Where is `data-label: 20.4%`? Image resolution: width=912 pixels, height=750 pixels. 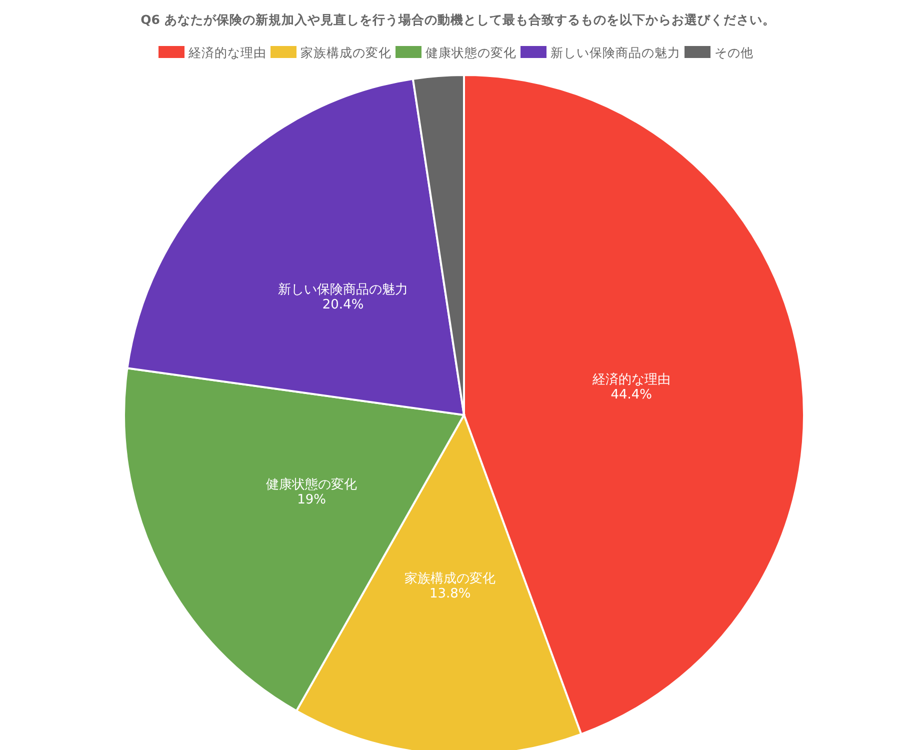 data-label: 20.4% is located at coordinates (343, 305).